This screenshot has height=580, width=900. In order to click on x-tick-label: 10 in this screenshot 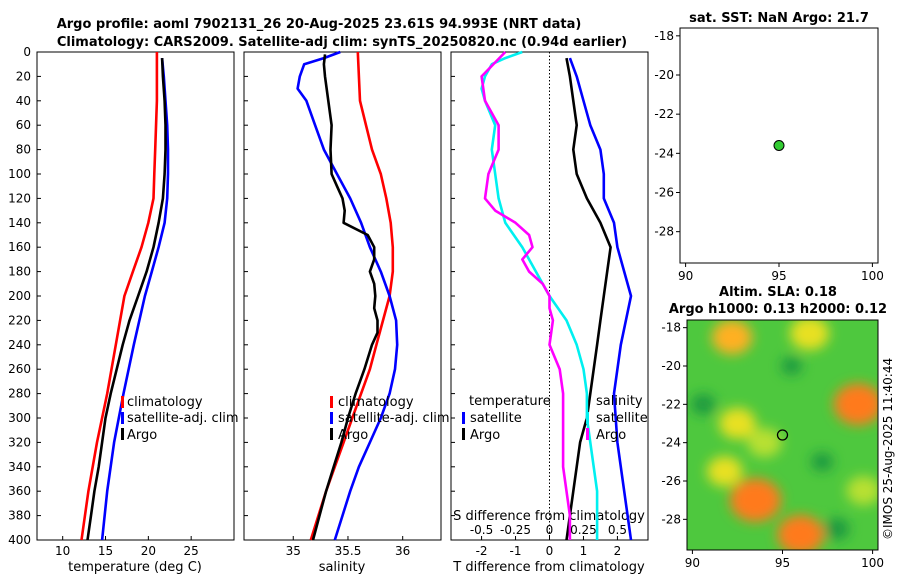, I will do `click(62, 551)`.